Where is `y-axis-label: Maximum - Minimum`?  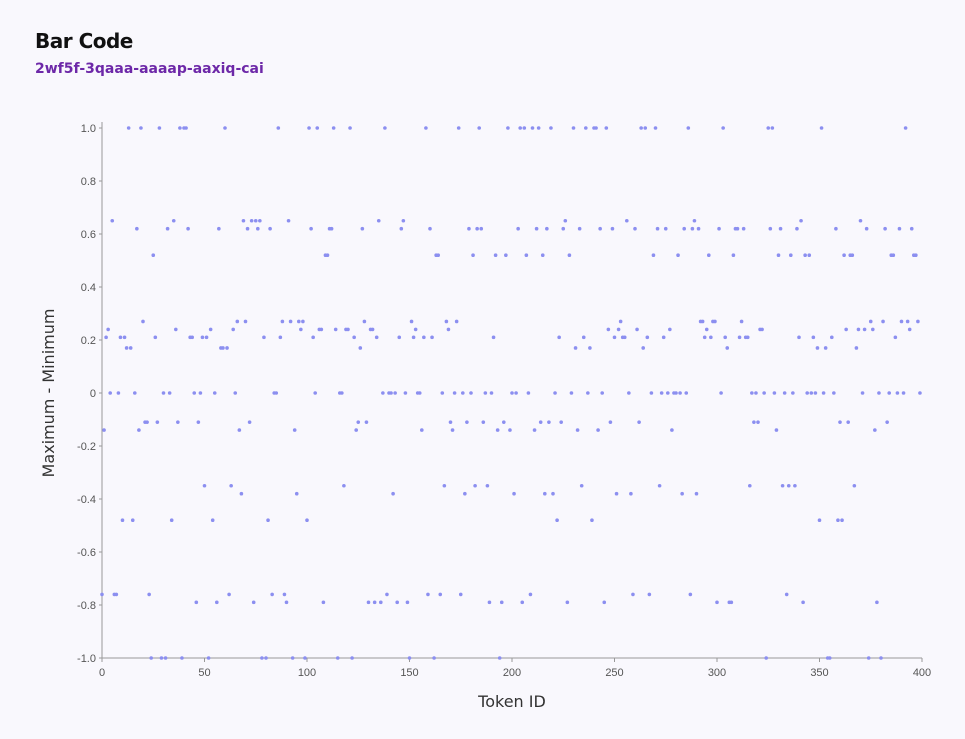
y-axis-label: Maximum - Minimum is located at coordinates (48, 393).